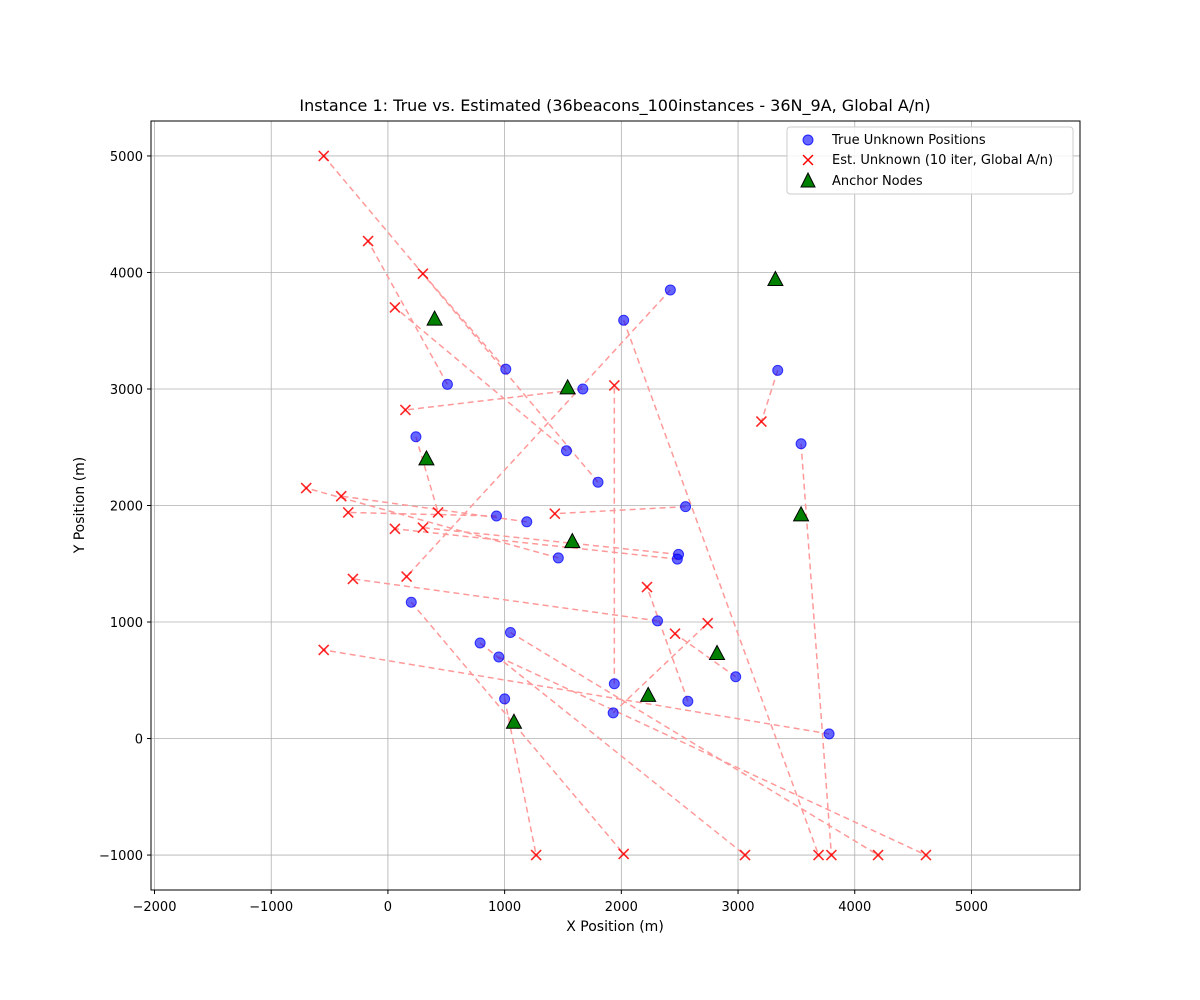 This screenshot has height=1000, width=1200. I want to click on x-tick-label: 4000, so click(854, 907).